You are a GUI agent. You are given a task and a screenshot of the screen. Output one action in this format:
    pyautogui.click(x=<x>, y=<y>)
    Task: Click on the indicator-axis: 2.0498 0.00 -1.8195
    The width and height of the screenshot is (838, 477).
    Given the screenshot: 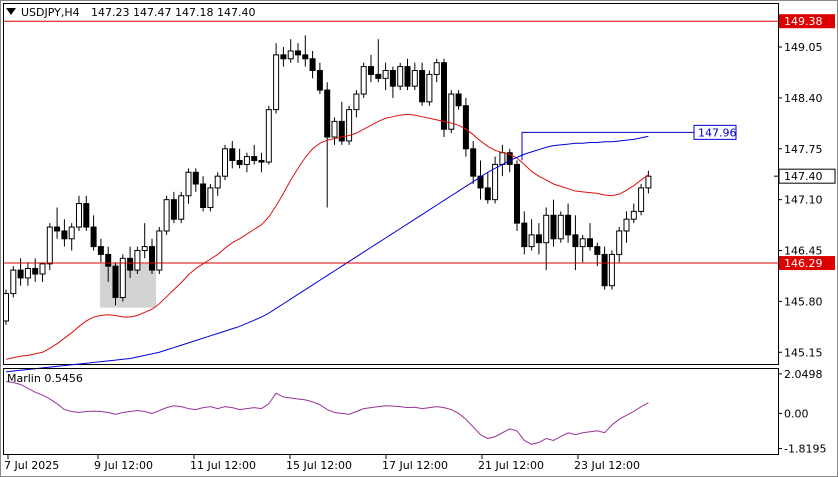 What is the action you would take?
    pyautogui.click(x=802, y=412)
    